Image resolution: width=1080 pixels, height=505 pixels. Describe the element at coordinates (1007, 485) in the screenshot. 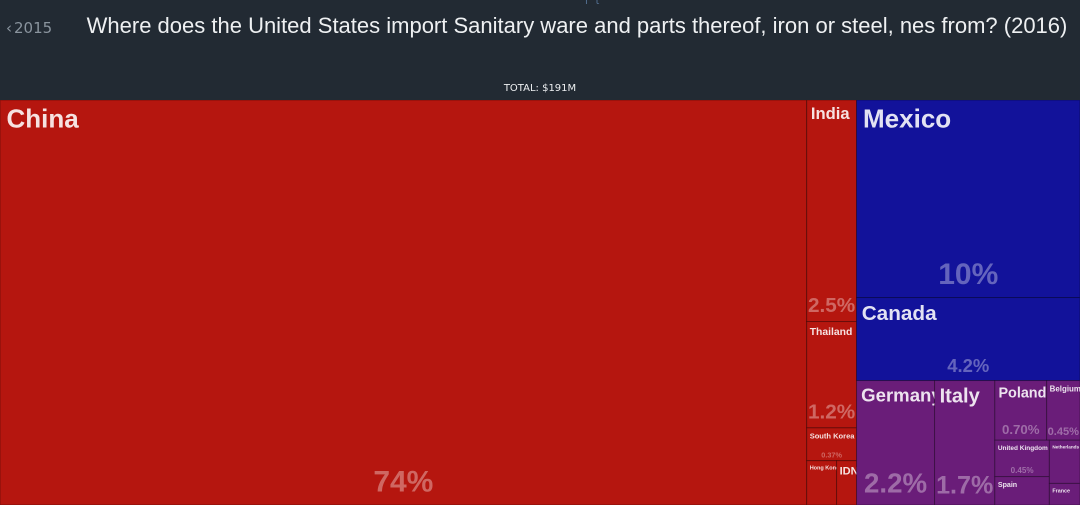

I see `cell-label: Spain` at that location.